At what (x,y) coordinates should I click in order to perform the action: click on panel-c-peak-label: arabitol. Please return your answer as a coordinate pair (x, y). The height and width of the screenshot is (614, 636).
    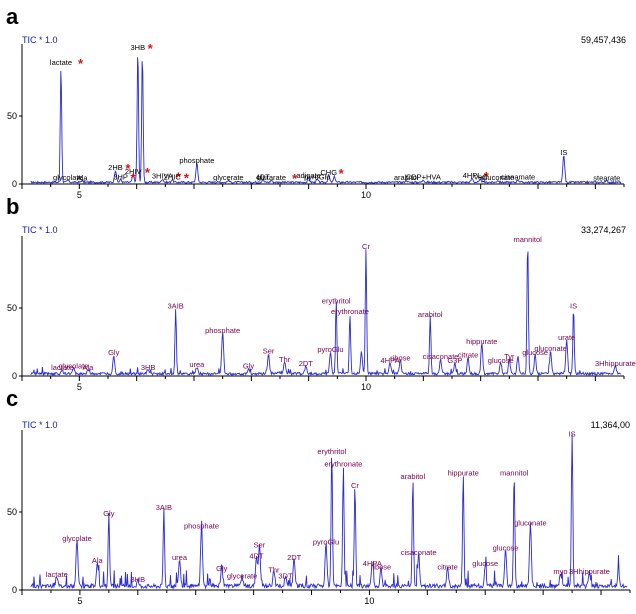
    Looking at the image, I should click on (413, 476).